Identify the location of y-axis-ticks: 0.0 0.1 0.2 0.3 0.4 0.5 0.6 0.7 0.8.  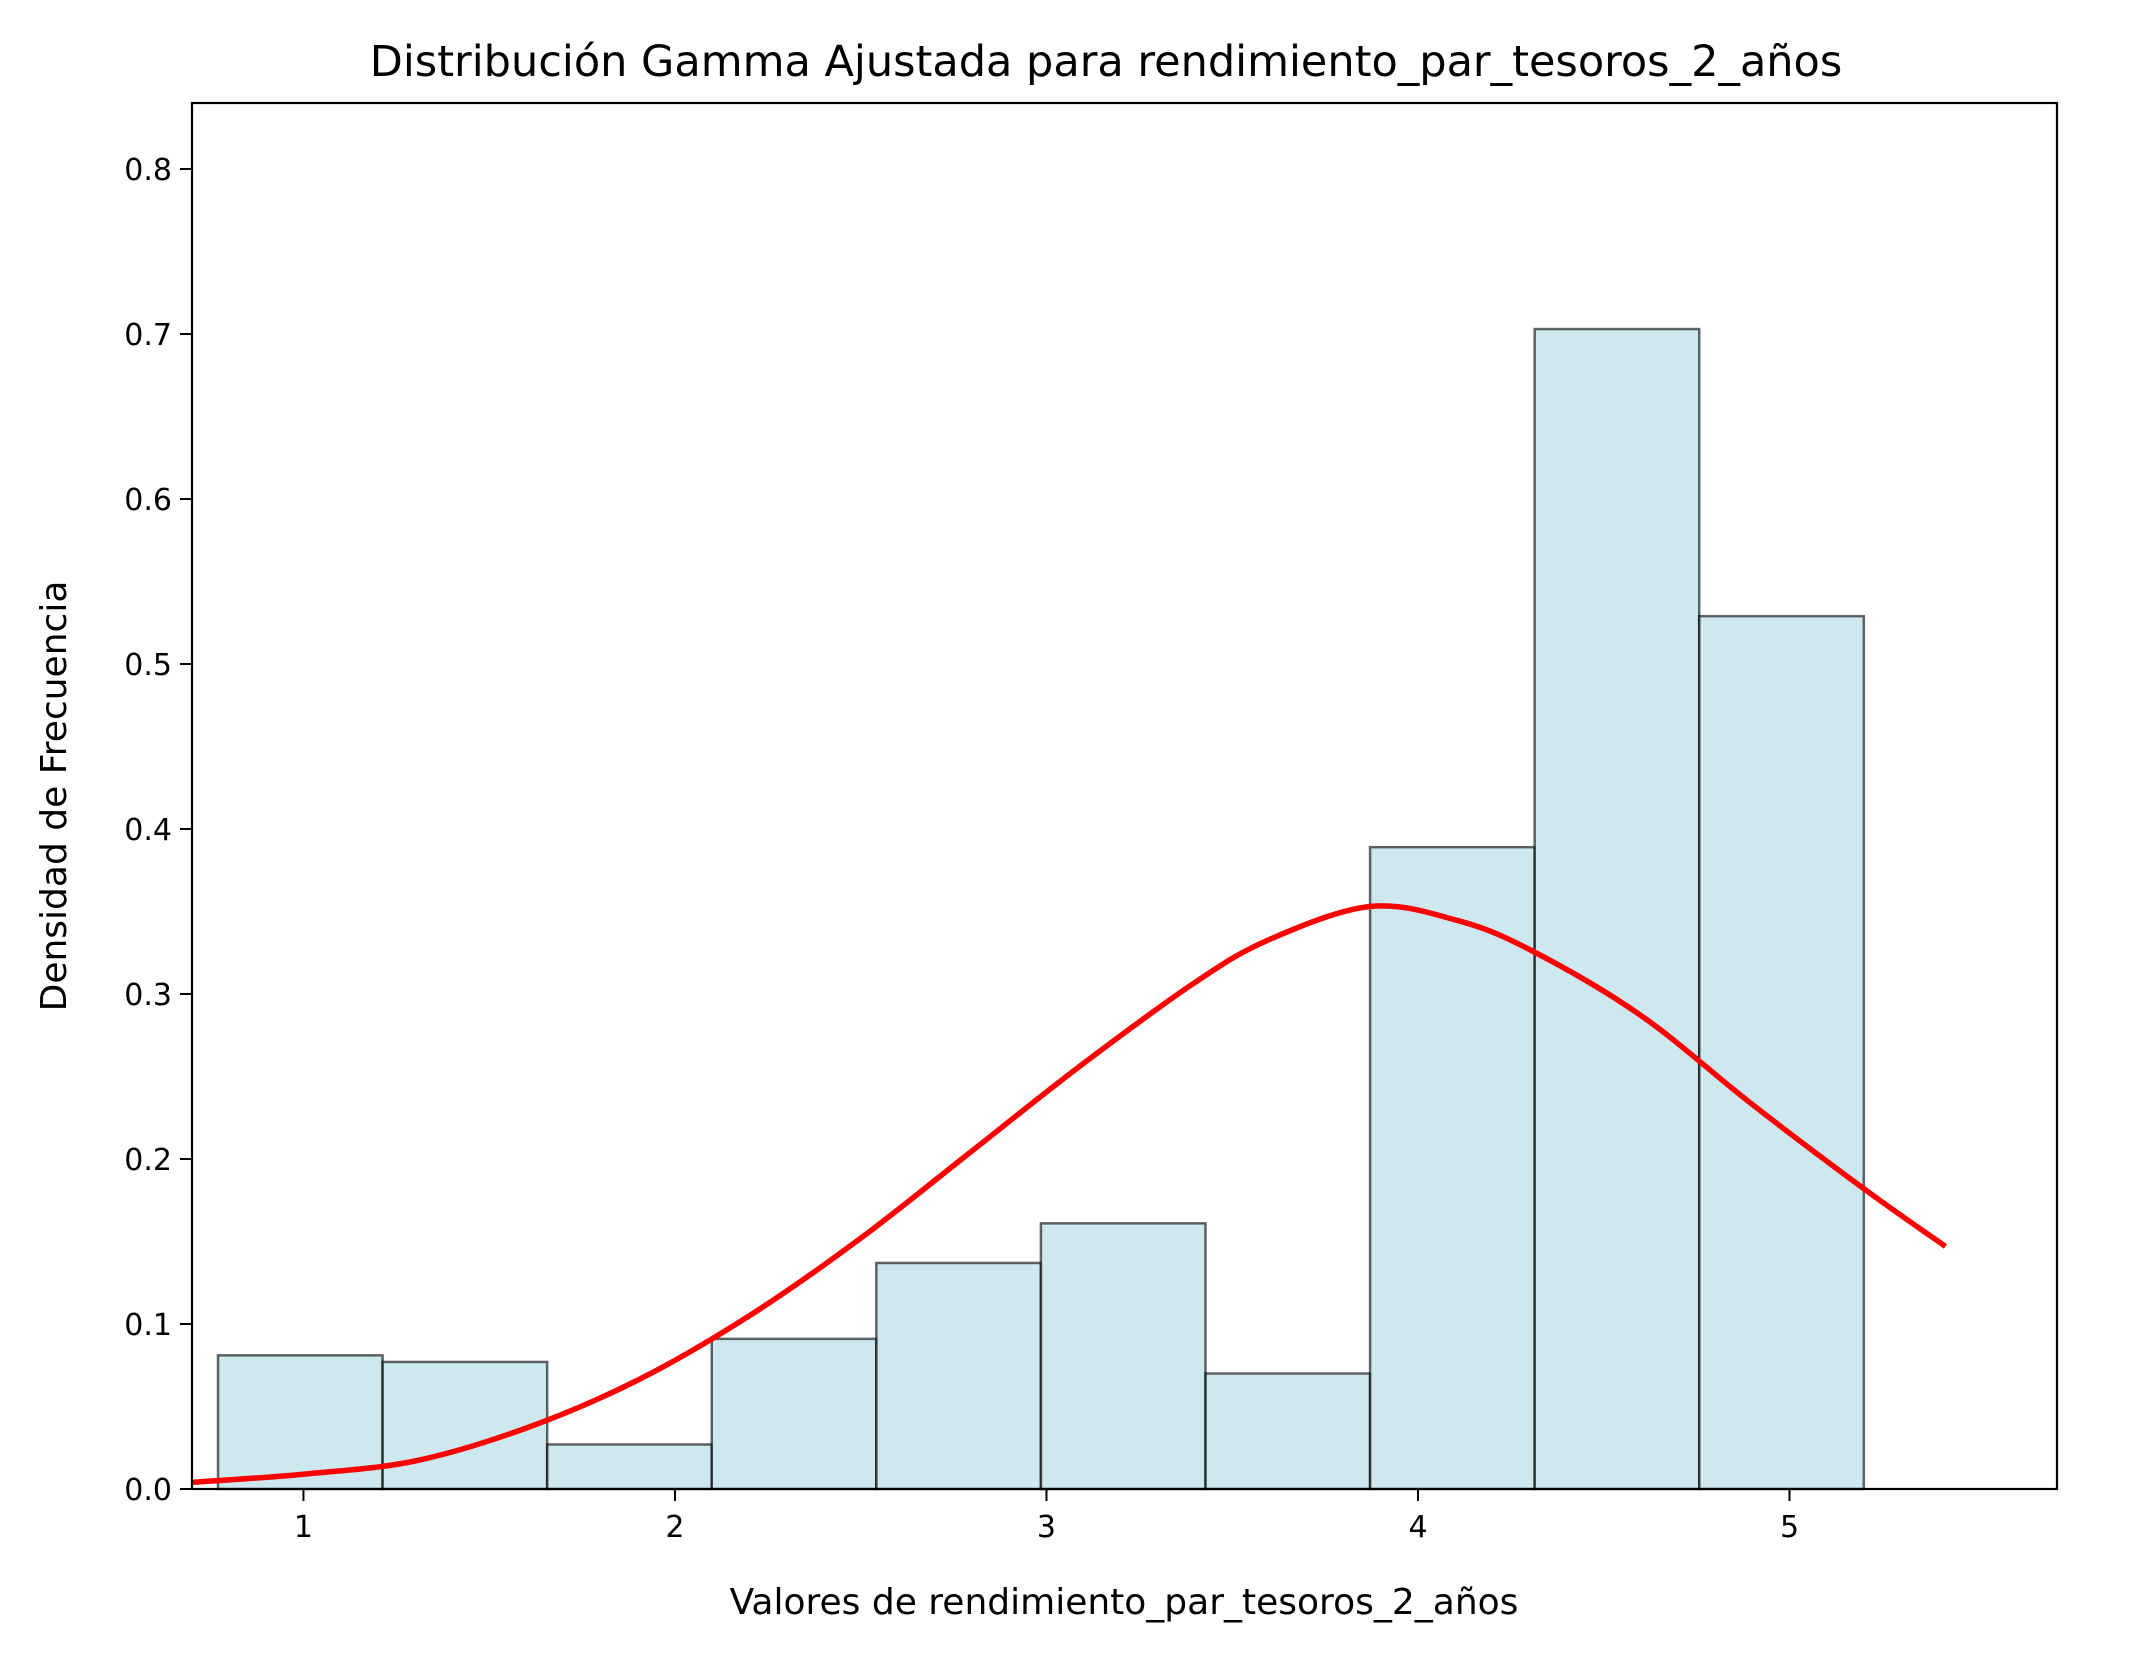
(158, 830).